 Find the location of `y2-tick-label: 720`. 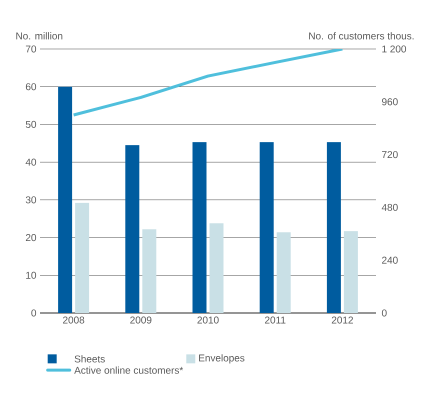

y2-tick-label: 720 is located at coordinates (390, 154).